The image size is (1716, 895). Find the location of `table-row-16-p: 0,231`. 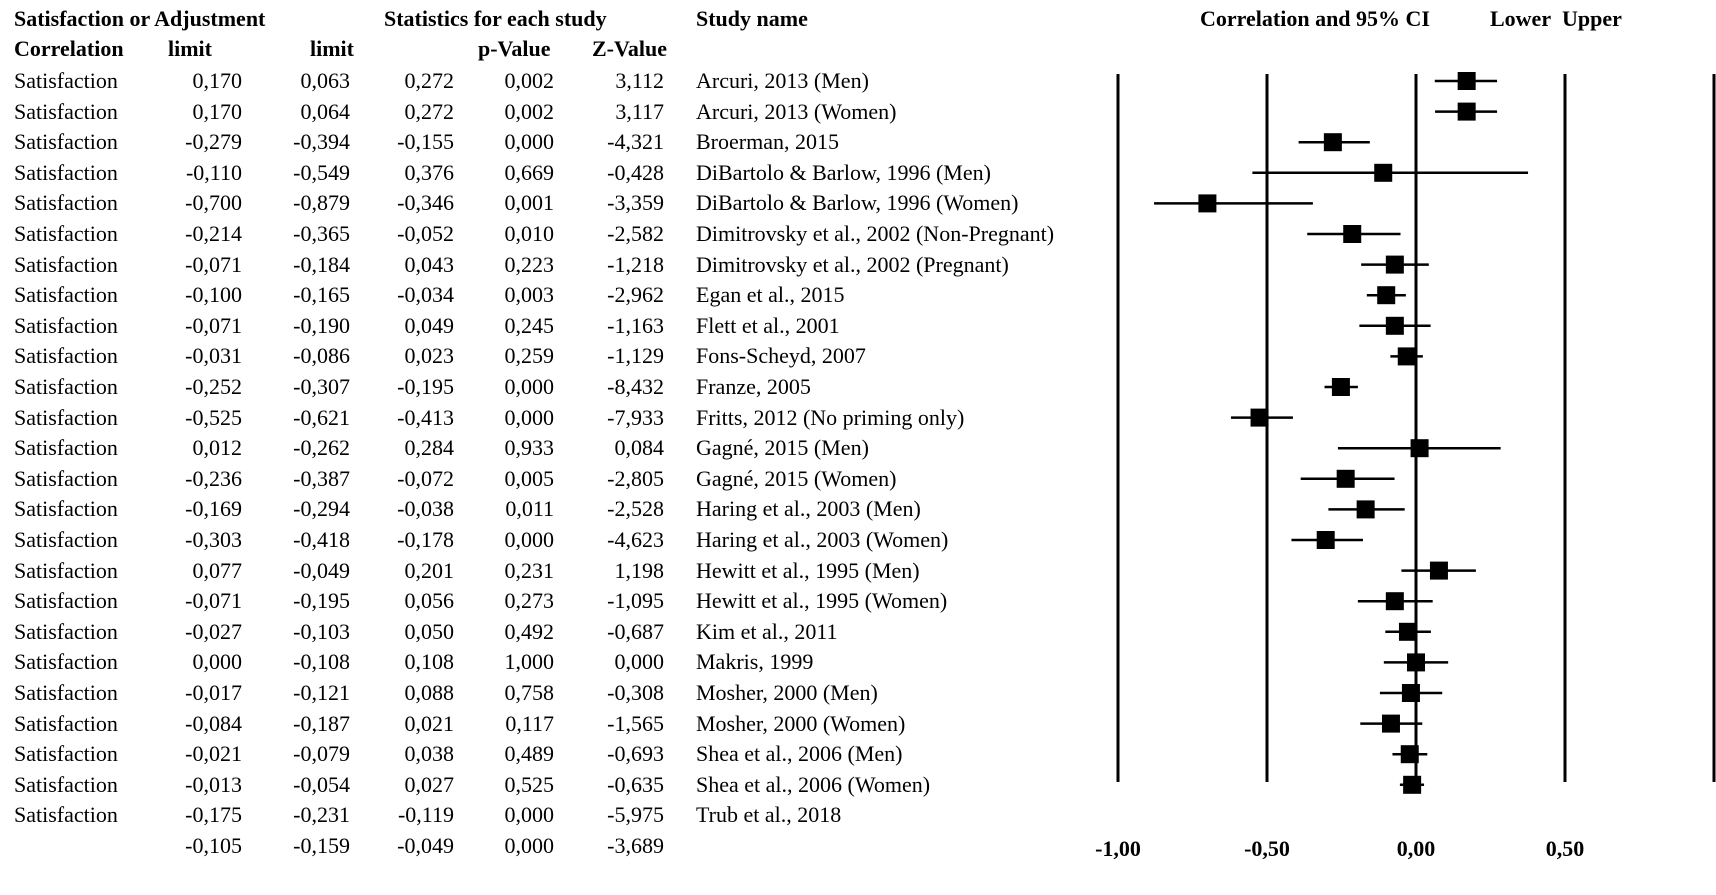

table-row-16-p: 0,231 is located at coordinates (529, 570).